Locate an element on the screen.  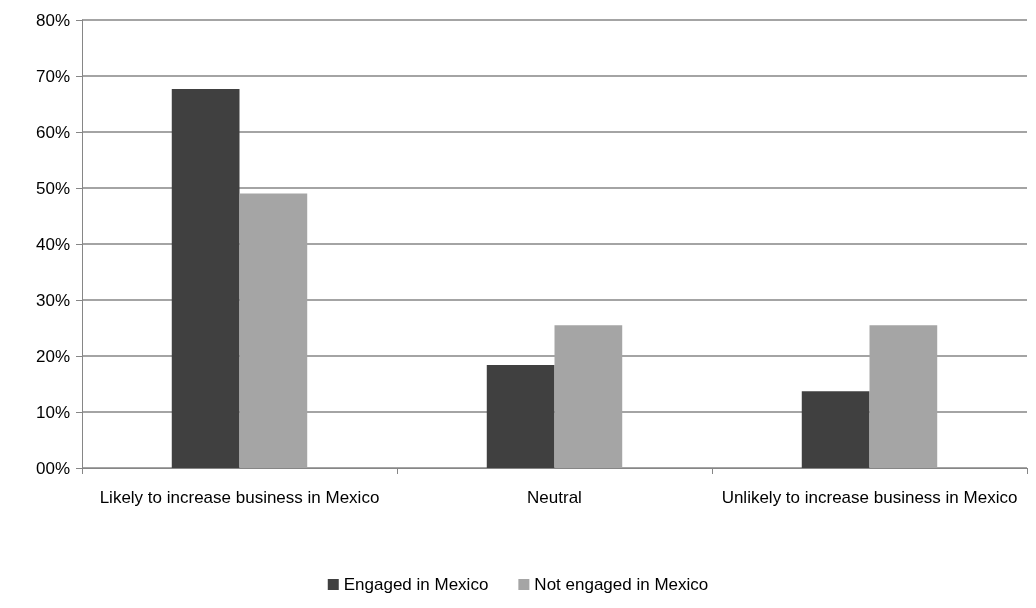
y-tick-label: 60% is located at coordinates (52, 132).